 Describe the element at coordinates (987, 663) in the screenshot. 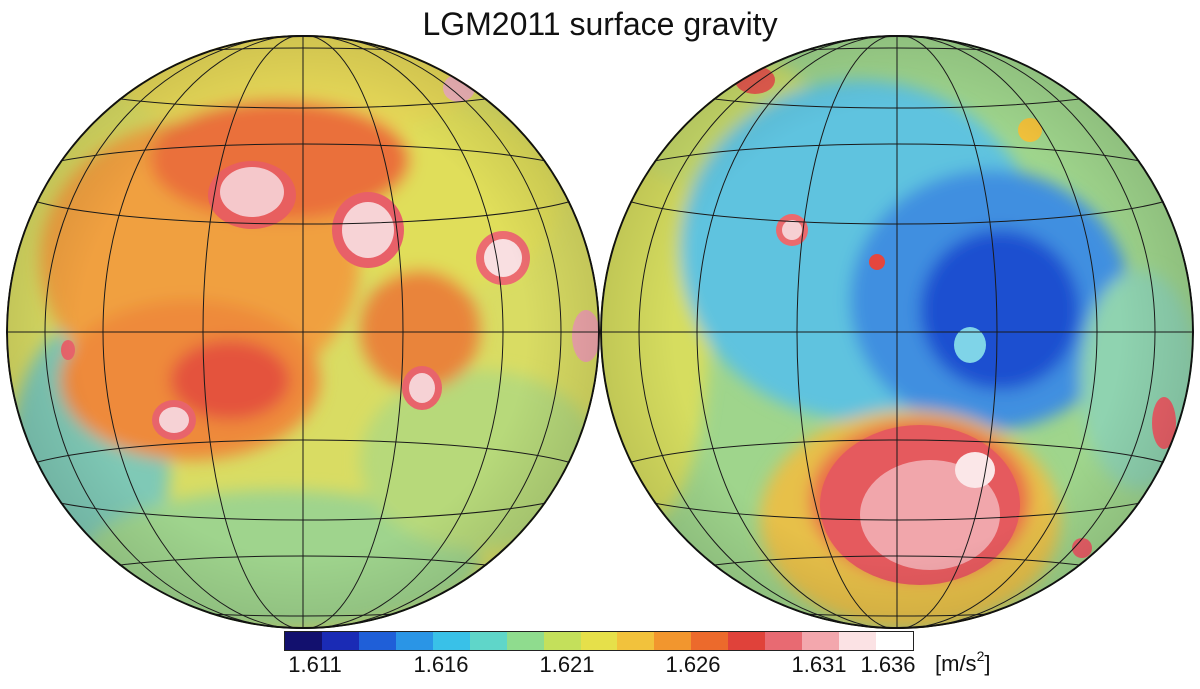

I see `unit-close: ]` at that location.